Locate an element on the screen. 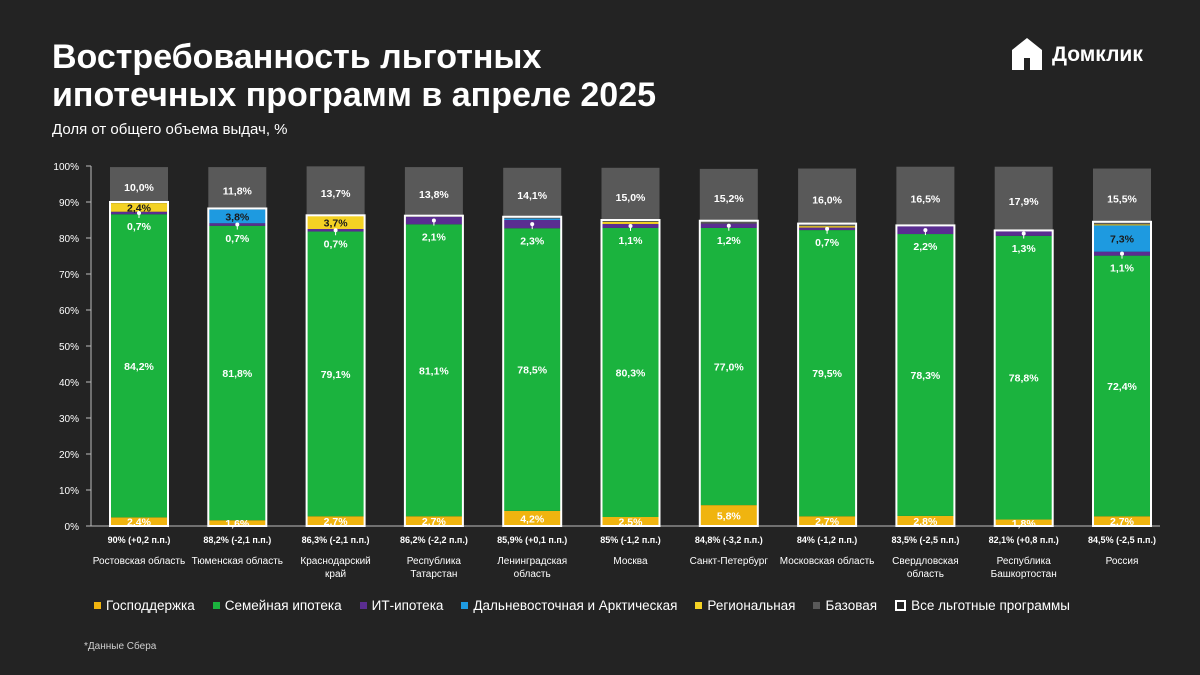  data-label-gospodderzhka: 2,5% is located at coordinates (631, 523).